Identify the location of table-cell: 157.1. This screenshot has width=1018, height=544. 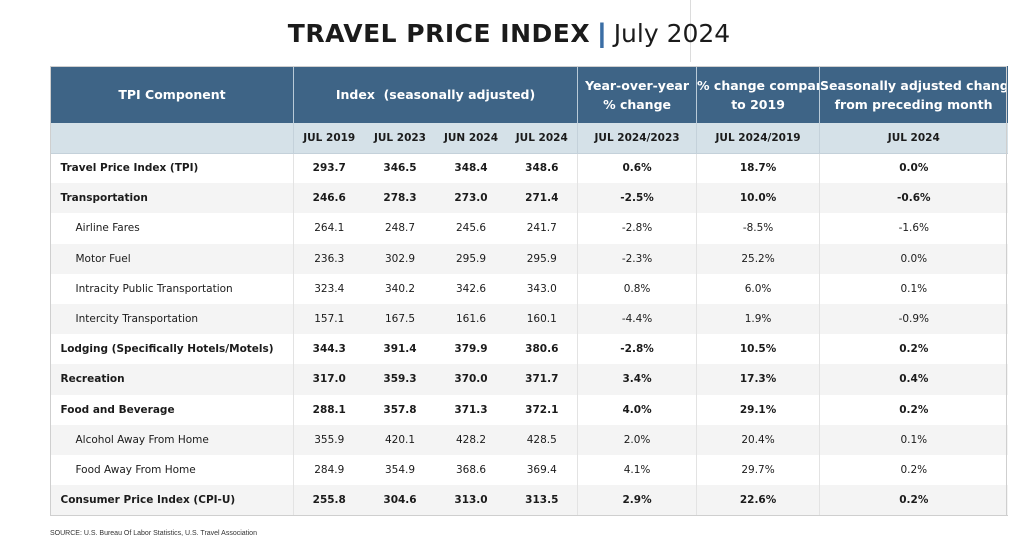
(329, 319).